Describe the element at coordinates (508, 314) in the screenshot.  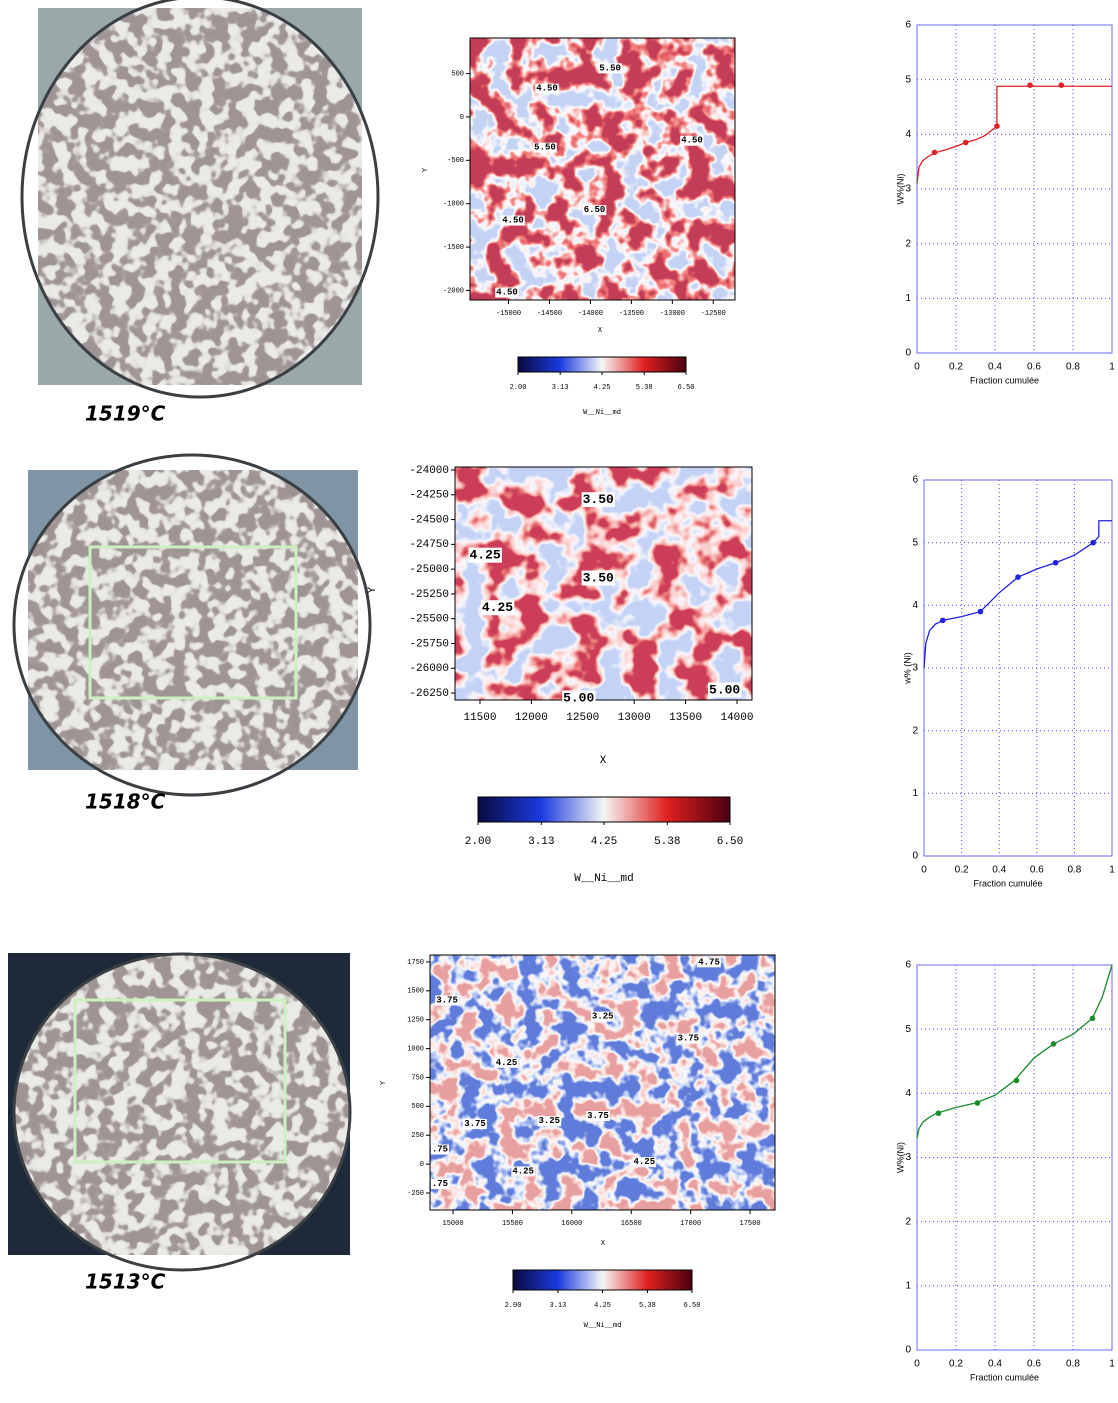
I see `x-tick-label: -15000` at that location.